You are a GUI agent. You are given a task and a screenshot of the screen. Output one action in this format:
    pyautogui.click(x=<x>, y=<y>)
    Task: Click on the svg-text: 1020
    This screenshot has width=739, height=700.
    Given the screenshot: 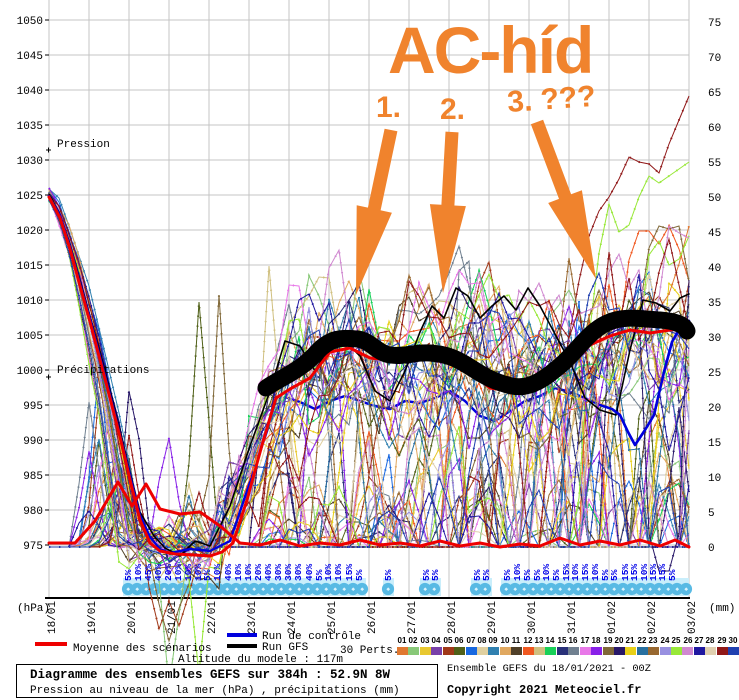 What is the action you would take?
    pyautogui.click(x=30, y=232)
    